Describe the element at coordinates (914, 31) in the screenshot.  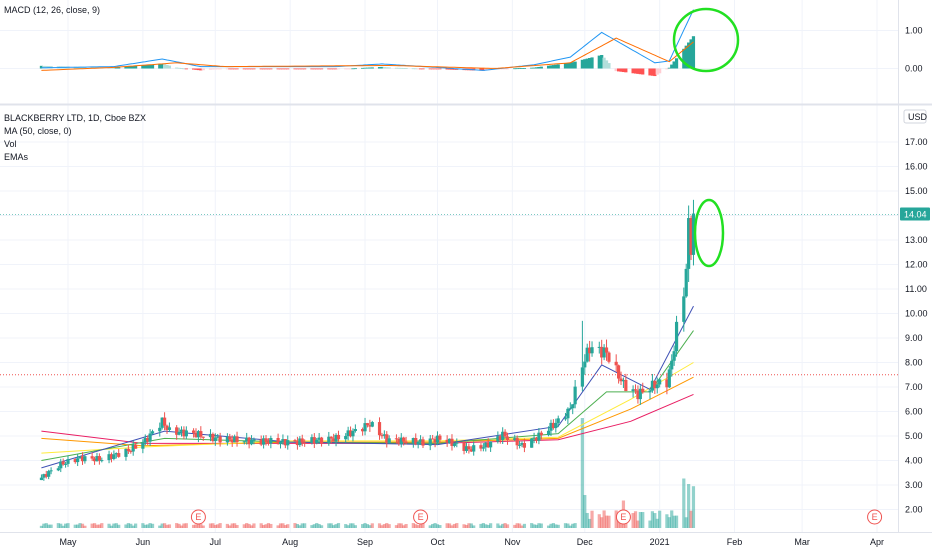
I see `macd-tick-label: 1.00` at that location.